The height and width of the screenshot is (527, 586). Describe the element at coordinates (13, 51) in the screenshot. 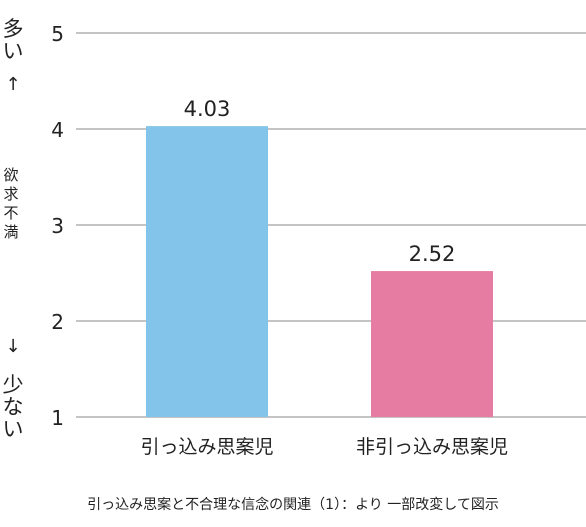

I see `y-label-high-char-2: い` at that location.